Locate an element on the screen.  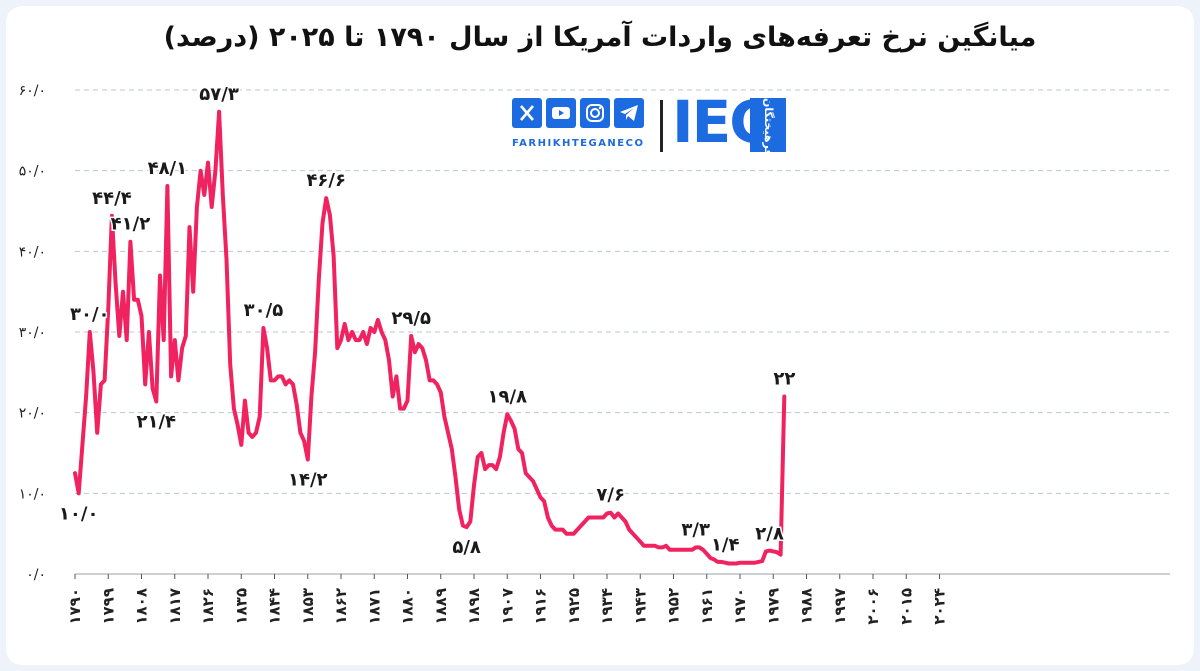
data-label: ۴۸/۱ is located at coordinates (168, 168).